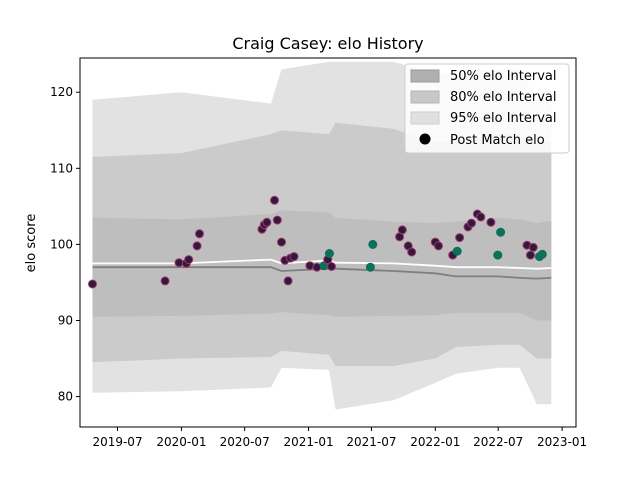 This screenshot has height=484, width=640. Describe the element at coordinates (61, 92) in the screenshot. I see `y-tick-label: 120` at that location.